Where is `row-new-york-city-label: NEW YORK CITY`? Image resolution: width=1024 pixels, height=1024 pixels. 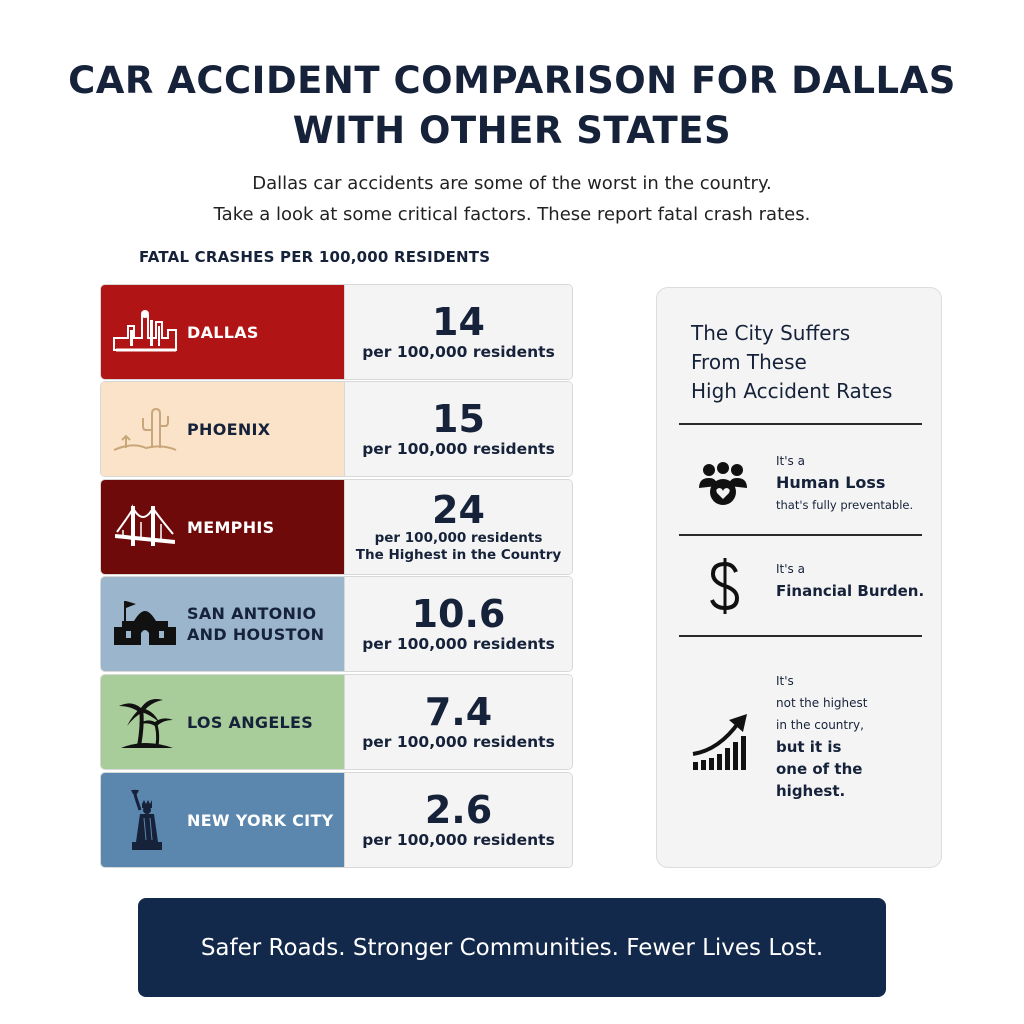 row-new-york-city-label: NEW YORK CITY is located at coordinates (222, 820).